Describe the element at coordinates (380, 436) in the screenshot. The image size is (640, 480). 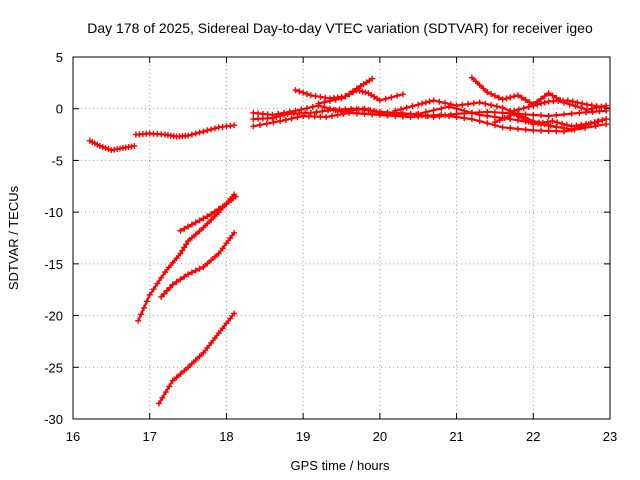
I see `x-tick-label: 20` at that location.